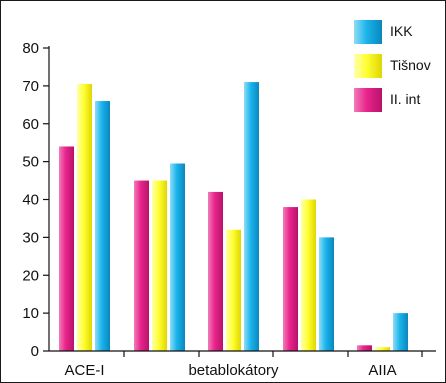 The image size is (446, 383). What do you see at coordinates (405, 99) in the screenshot?
I see `legend-label-ii-int: II. int` at bounding box center [405, 99].